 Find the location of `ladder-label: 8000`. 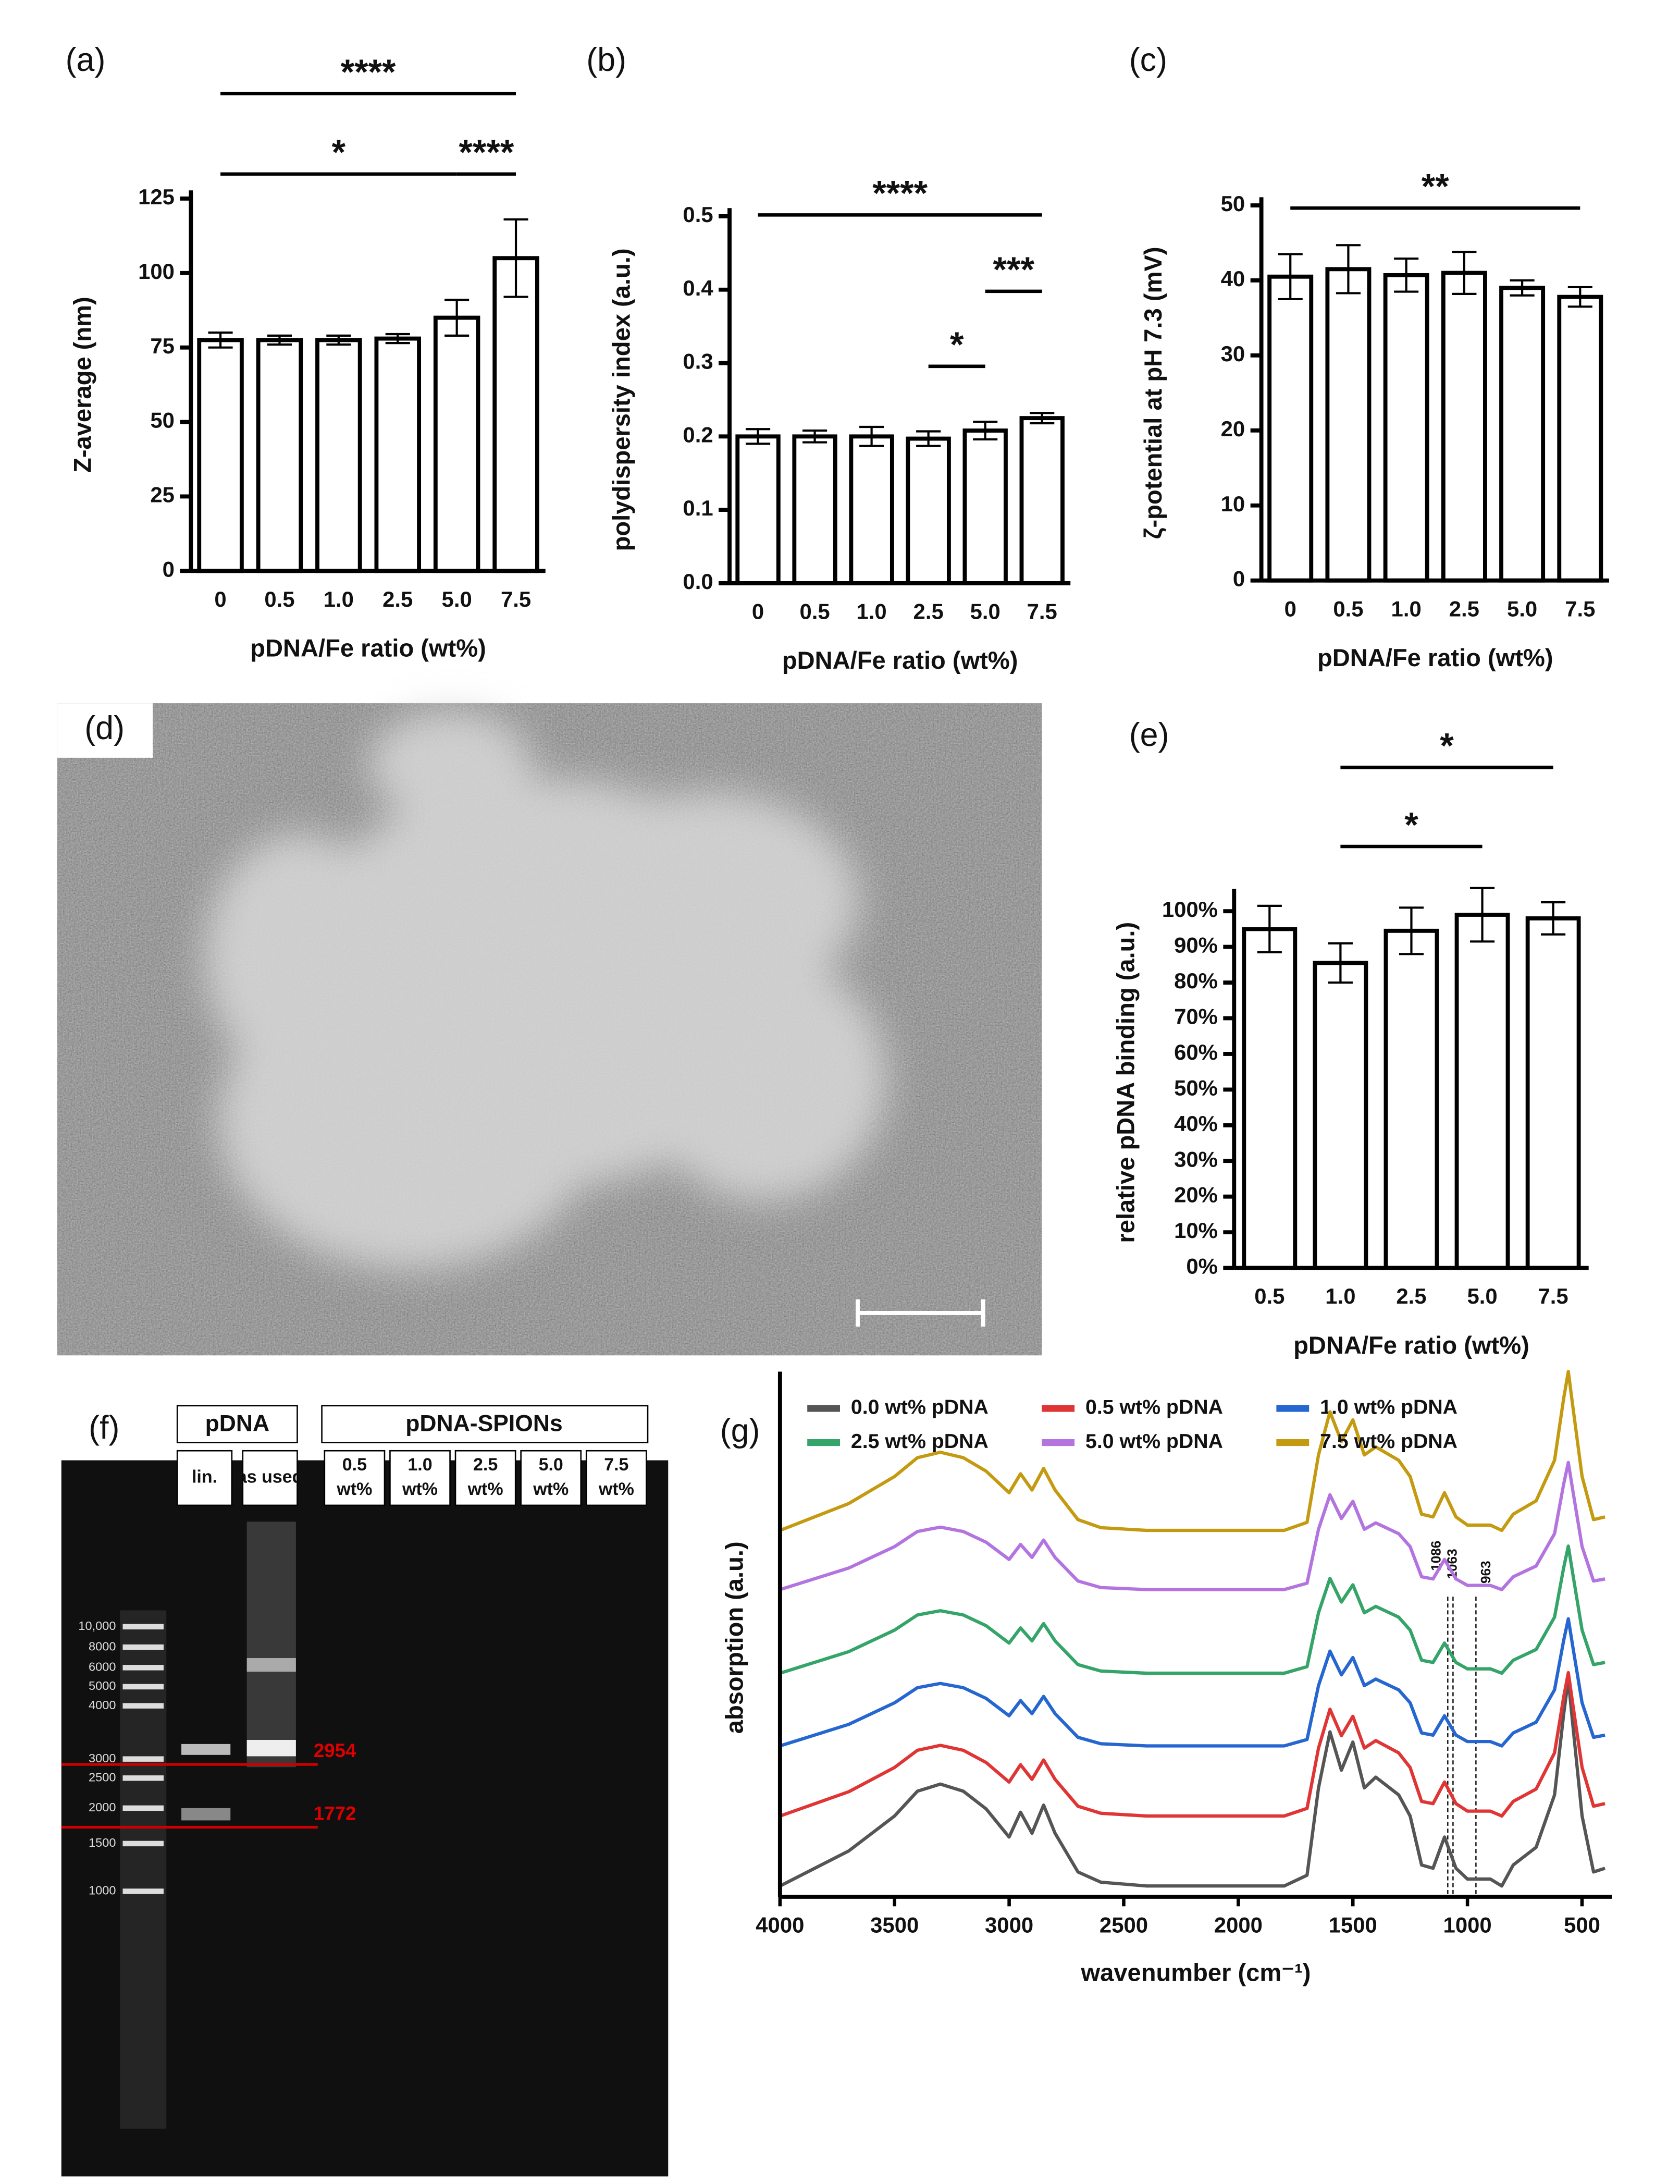

ladder-label: 8000 is located at coordinates (103, 1646).